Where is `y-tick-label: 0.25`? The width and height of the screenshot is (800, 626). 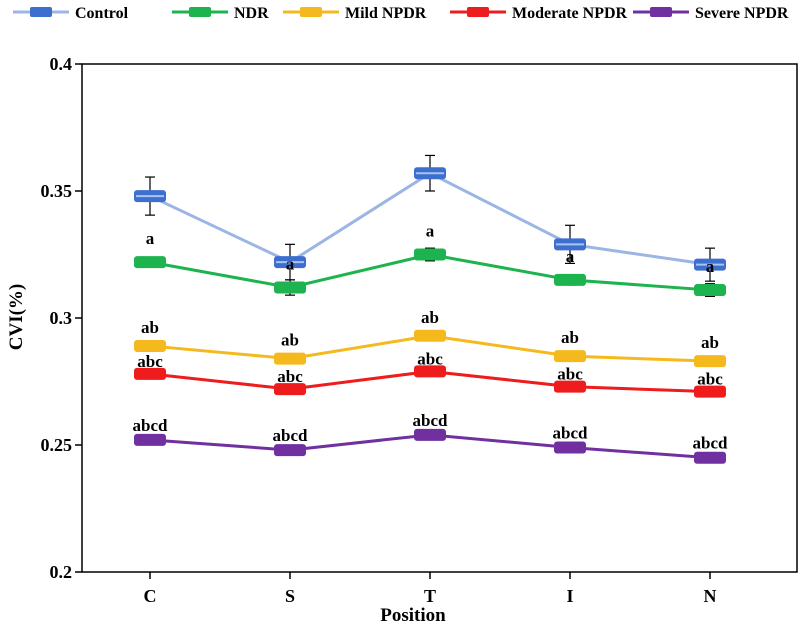
y-tick-label: 0.25 is located at coordinates (57, 445).